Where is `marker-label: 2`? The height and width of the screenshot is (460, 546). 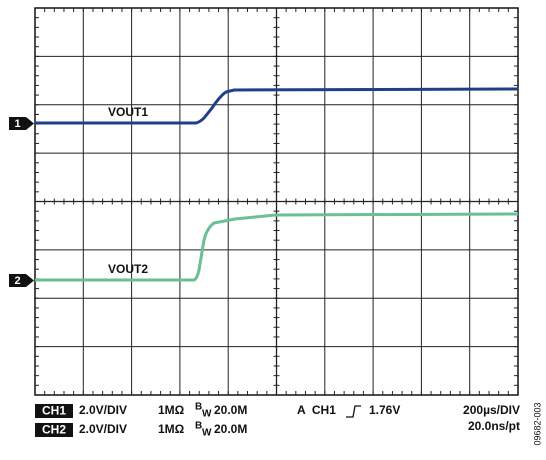
marker-label: 2 is located at coordinates (17, 281).